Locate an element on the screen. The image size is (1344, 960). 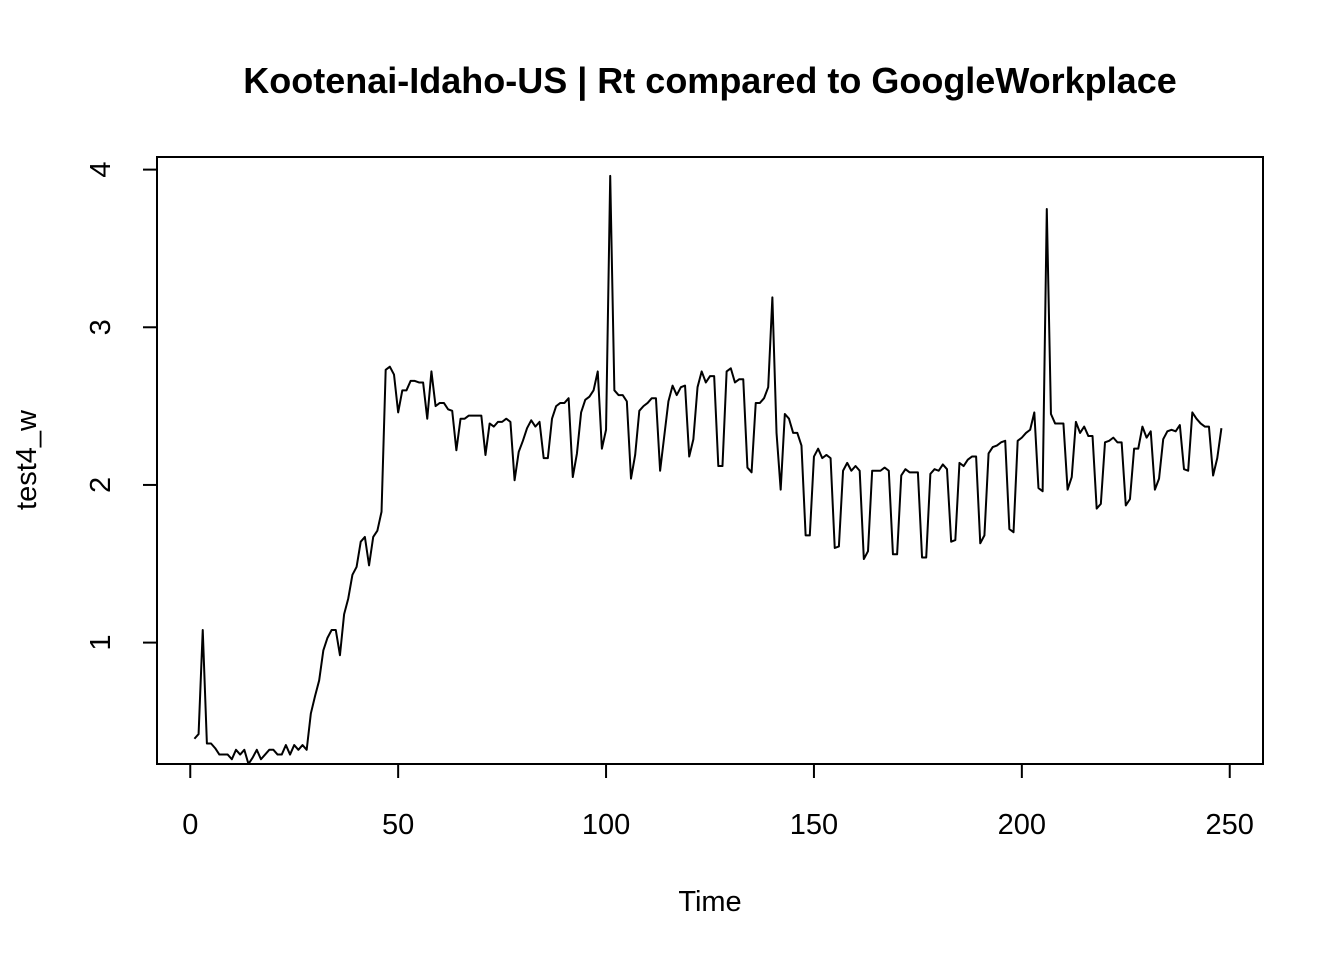
x-tick-label: 200 is located at coordinates (1022, 825).